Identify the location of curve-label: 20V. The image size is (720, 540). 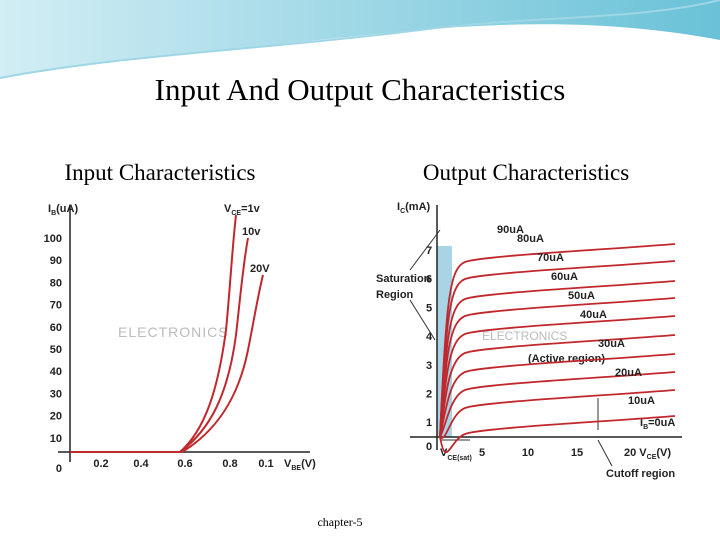
(260, 269).